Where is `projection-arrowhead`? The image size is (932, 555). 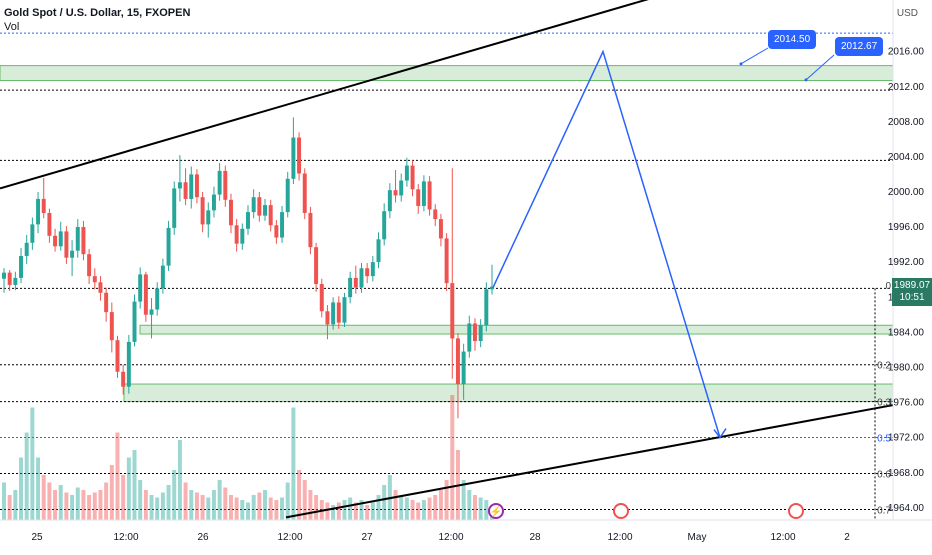 projection-arrowhead is located at coordinates (720, 433).